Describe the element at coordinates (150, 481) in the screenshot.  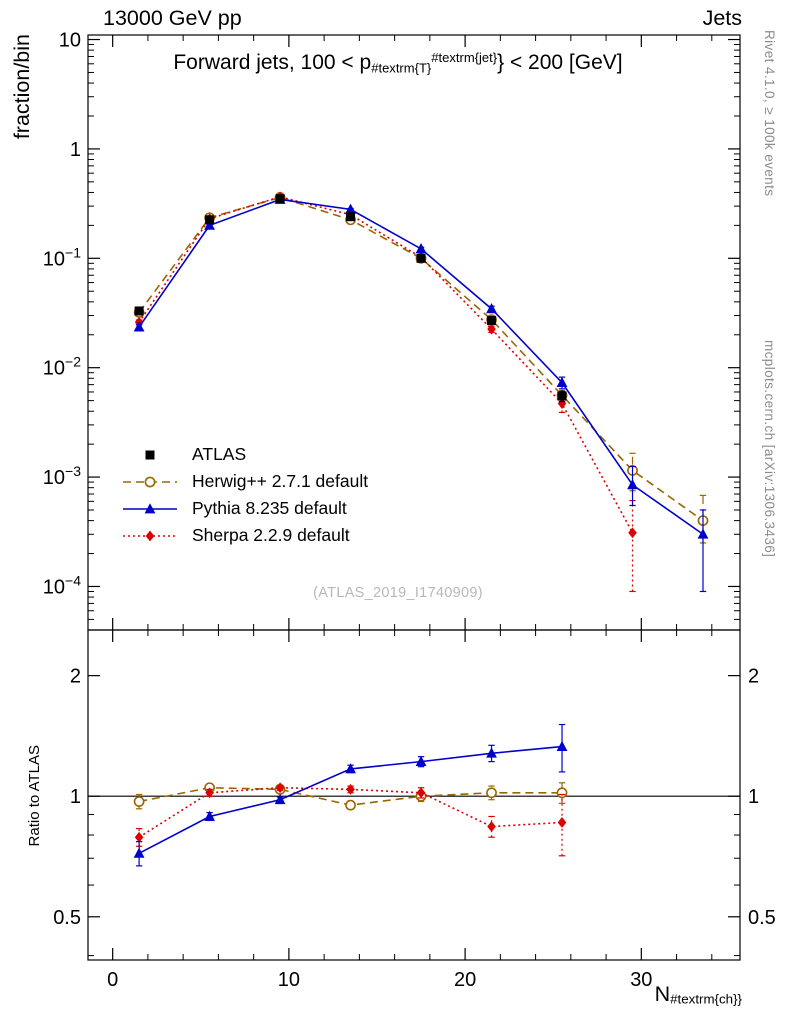
I see `legend-marker-herwig-icon` at that location.